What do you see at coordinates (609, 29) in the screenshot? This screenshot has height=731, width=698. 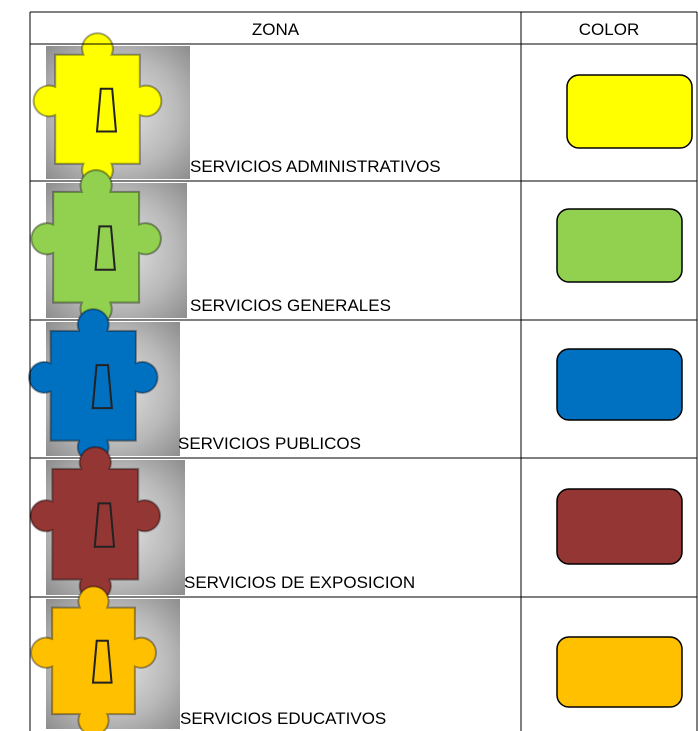 I see `column-header: COLOR` at bounding box center [609, 29].